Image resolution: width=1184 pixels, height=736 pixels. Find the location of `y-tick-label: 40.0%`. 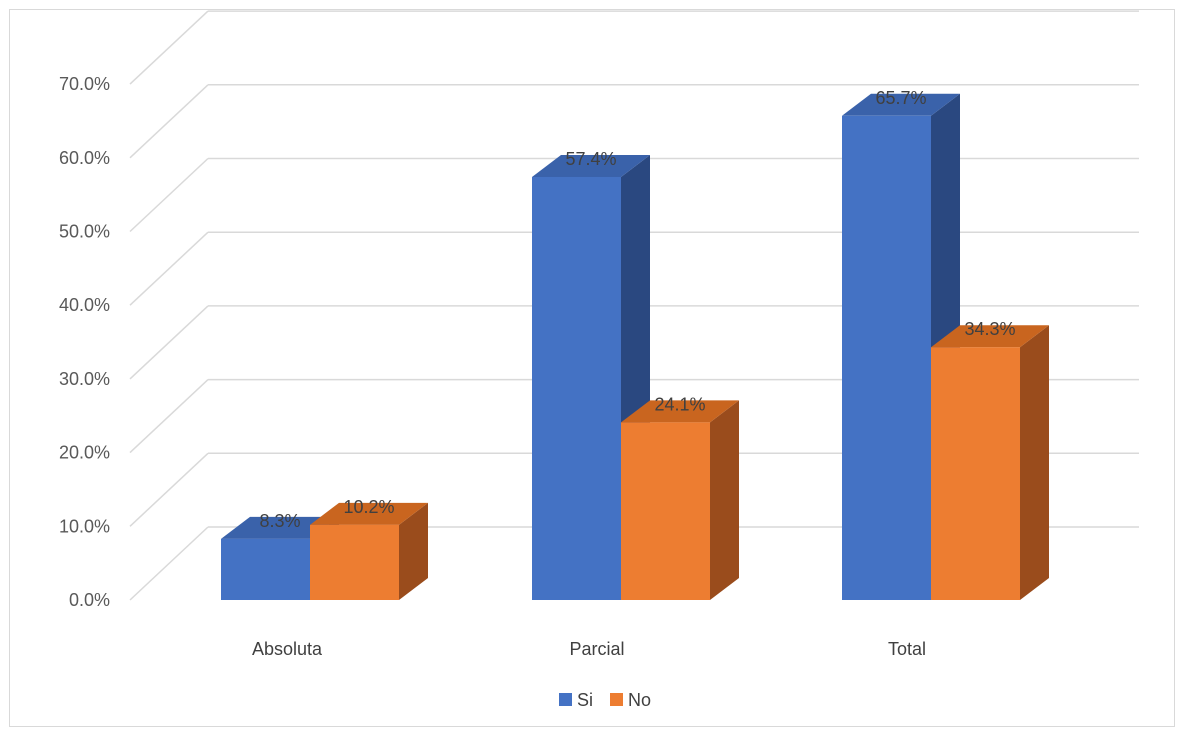

y-tick-label: 40.0% is located at coordinates (84, 305).